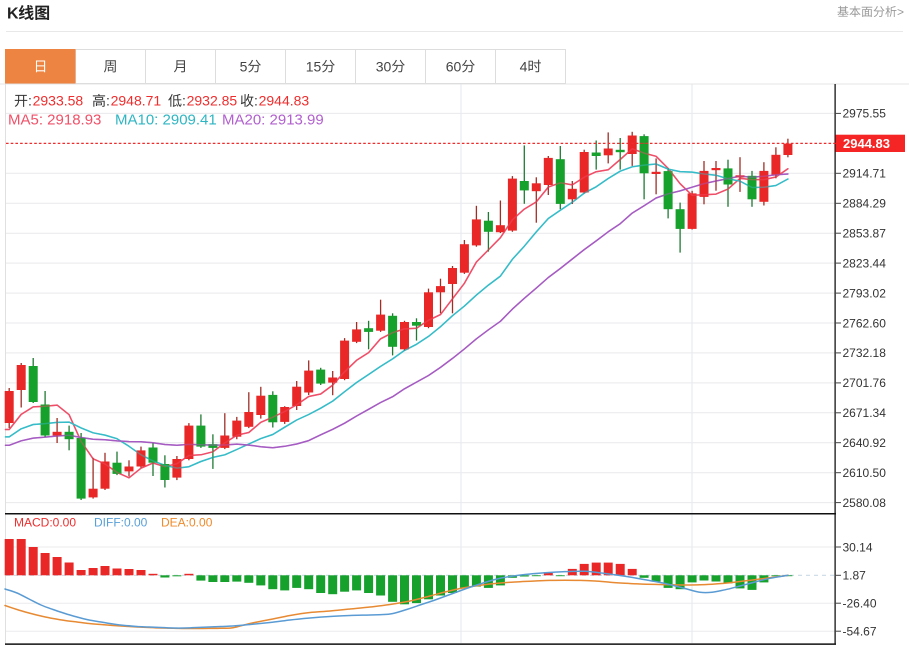 This screenshot has width=909, height=651. Describe the element at coordinates (314, 66) in the screenshot. I see `svg-text: 15` at that location.